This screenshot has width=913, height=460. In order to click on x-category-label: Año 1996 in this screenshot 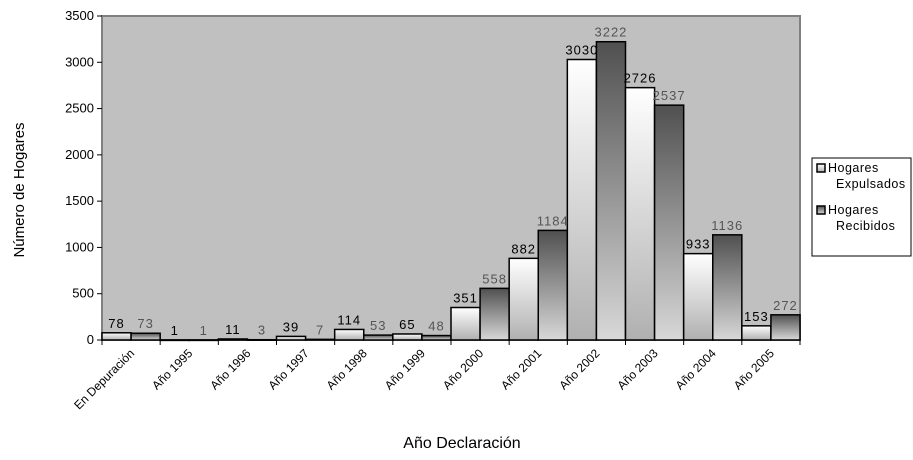, I will do `click(230, 369)`.